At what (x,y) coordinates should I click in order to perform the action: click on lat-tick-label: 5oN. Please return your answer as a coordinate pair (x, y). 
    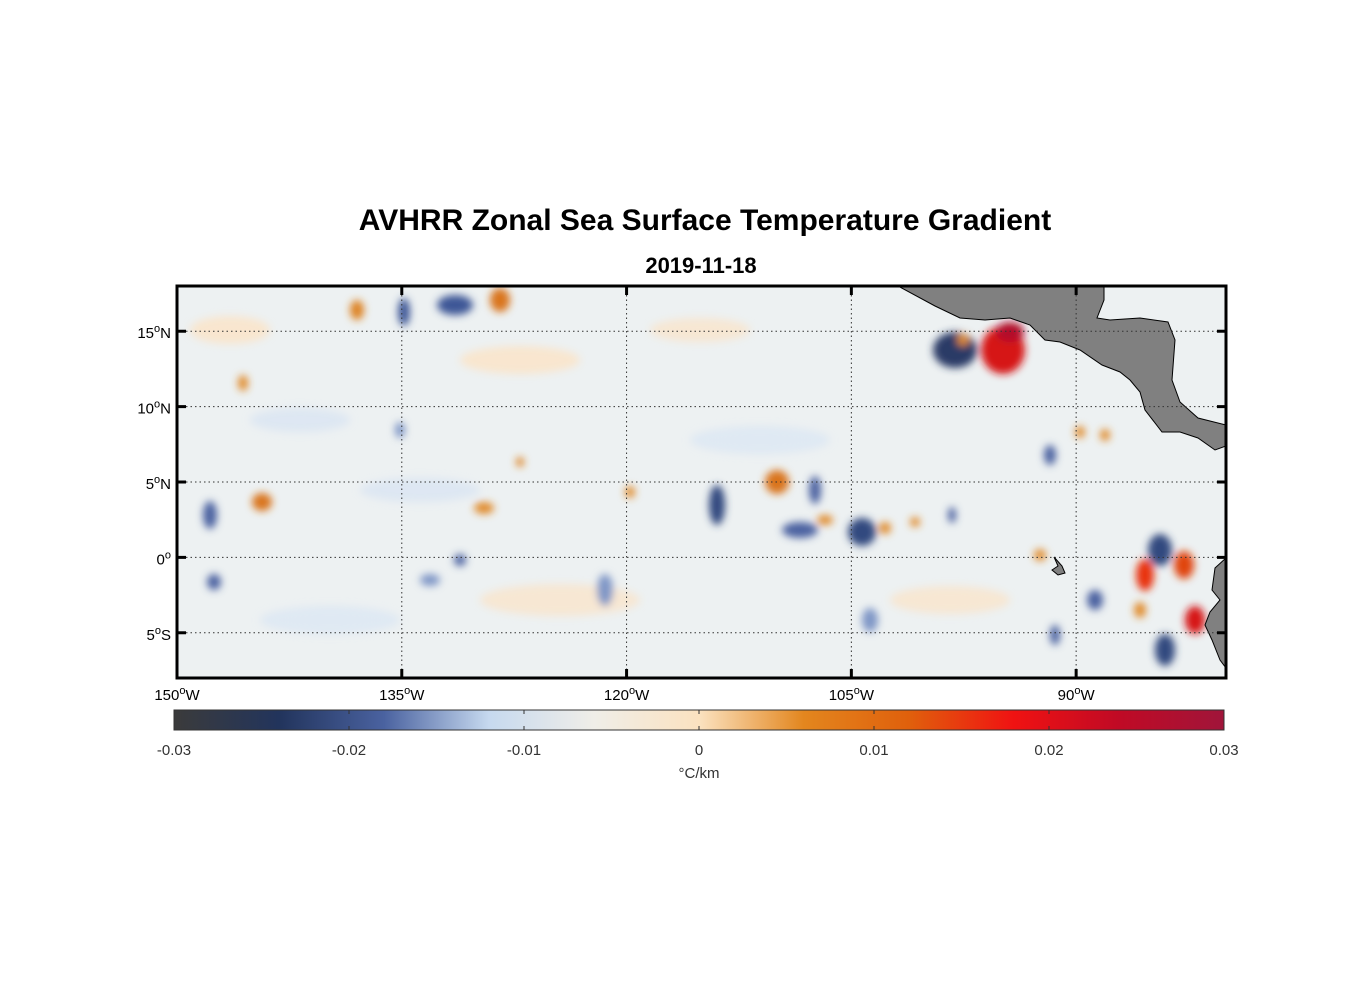
    Looking at the image, I should click on (158, 483).